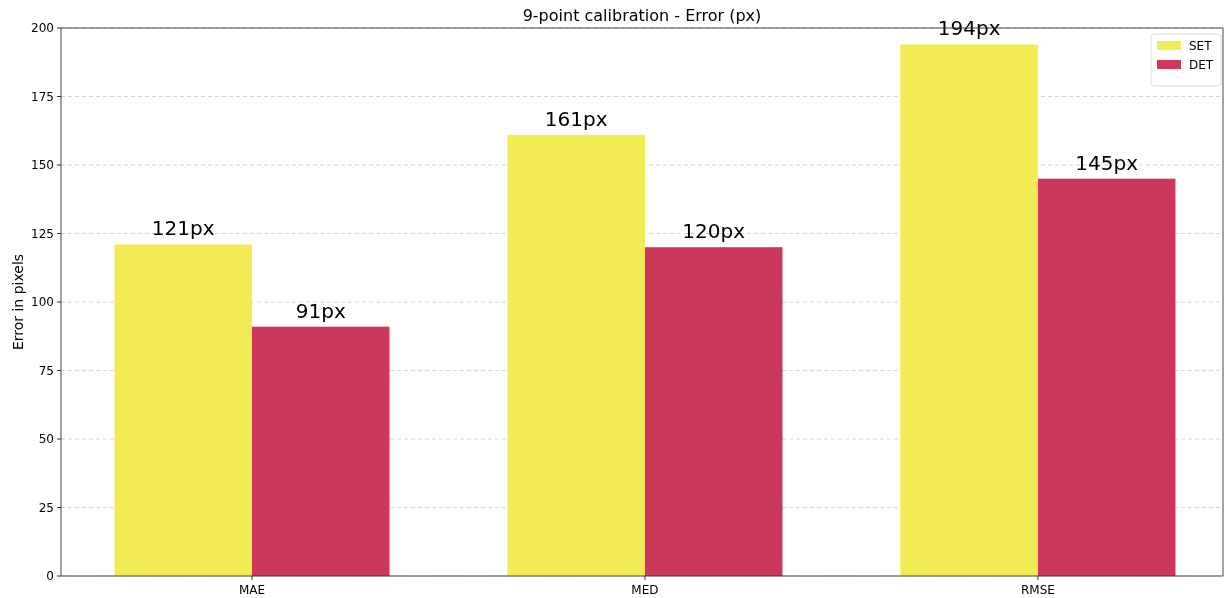  I want to click on y-tick-label: 75, so click(46, 370).